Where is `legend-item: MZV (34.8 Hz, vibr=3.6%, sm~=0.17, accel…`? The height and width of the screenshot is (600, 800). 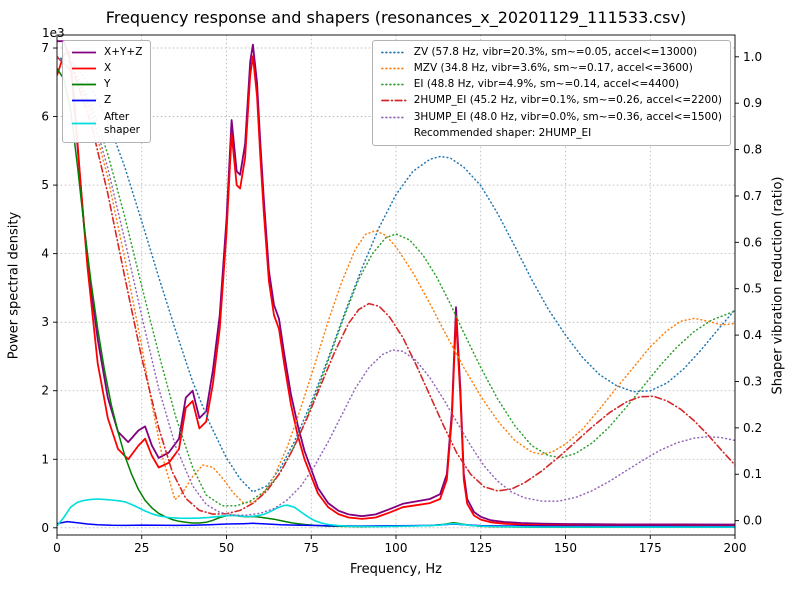 legend-item: MZV (34.8 Hz, vibr=3.6%, sm~=0.17, accel… is located at coordinates (551, 68).